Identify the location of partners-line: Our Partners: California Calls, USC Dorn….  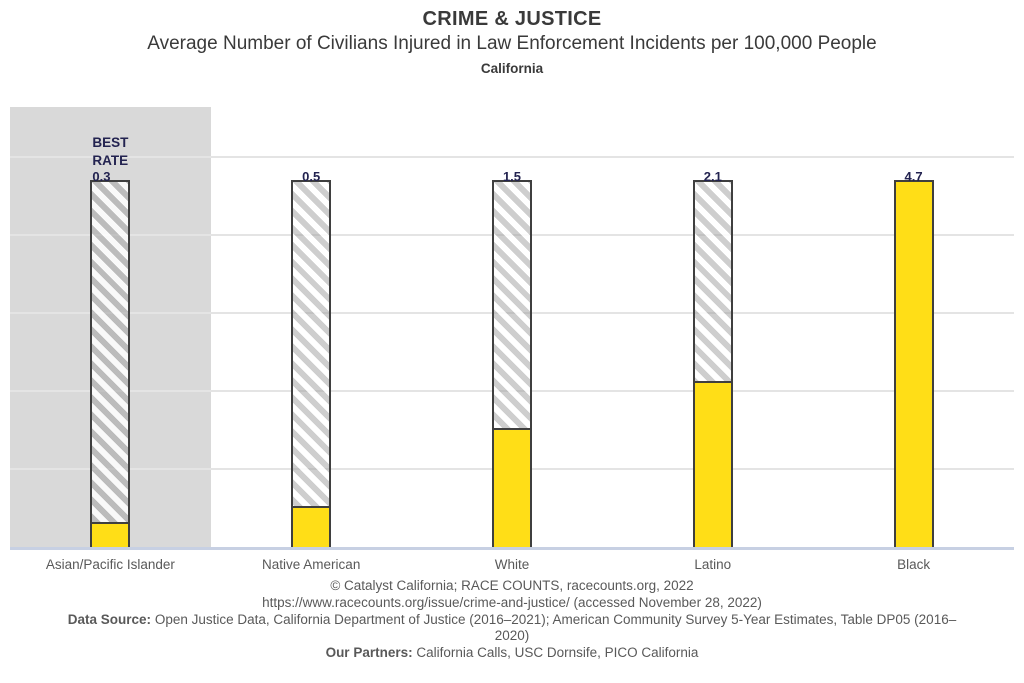
(512, 653).